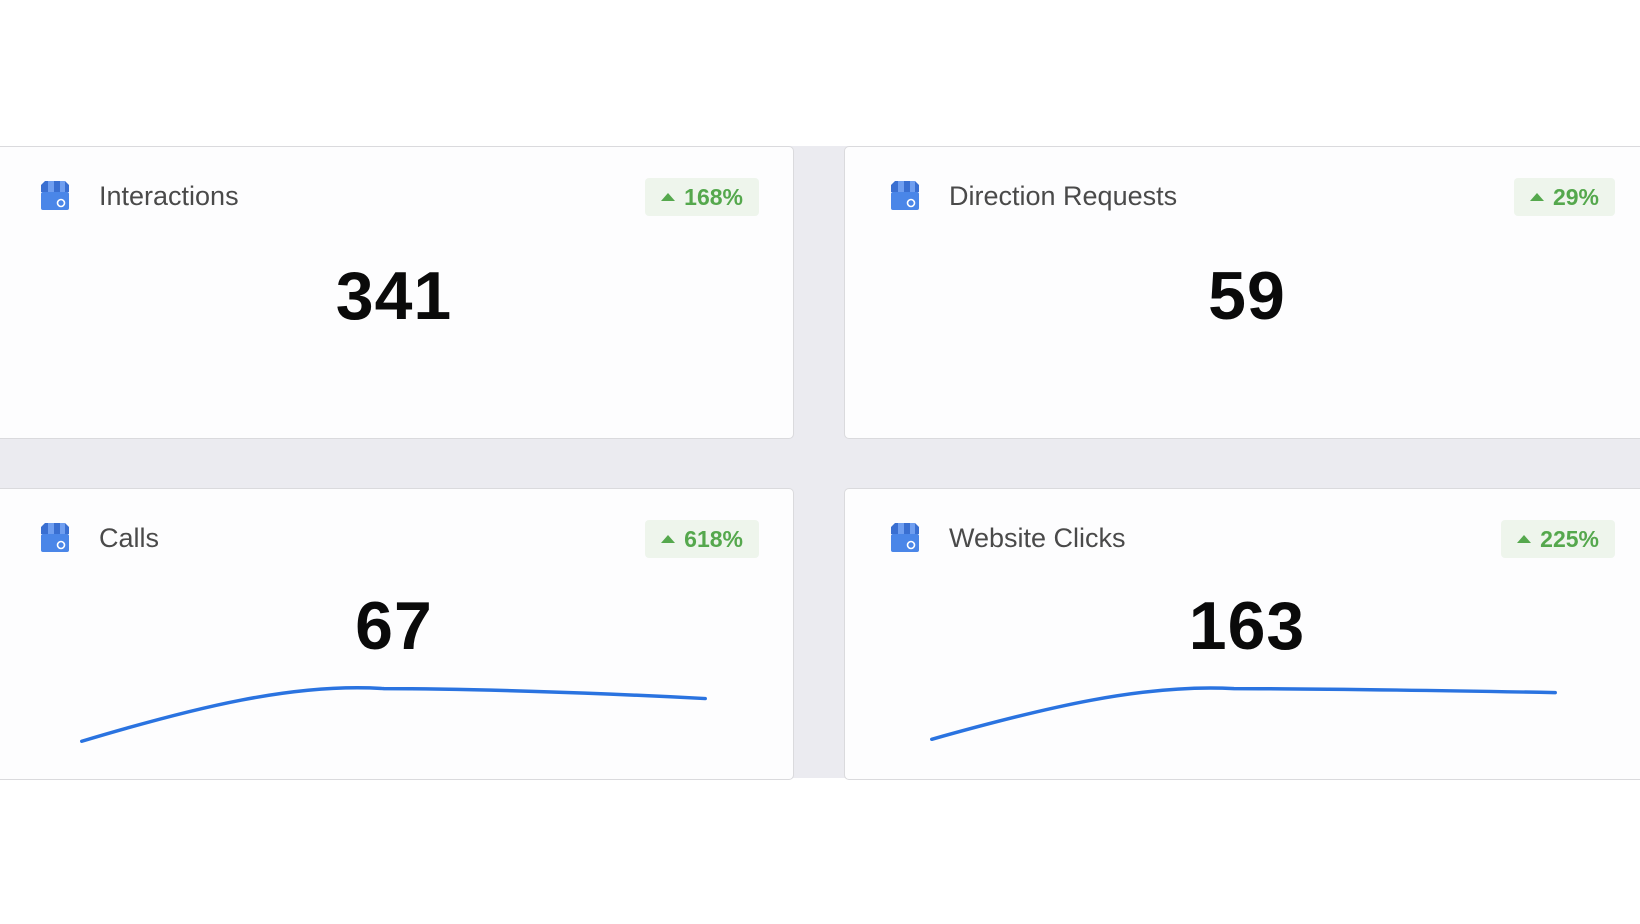  I want to click on change-badge: 29%, so click(1564, 197).